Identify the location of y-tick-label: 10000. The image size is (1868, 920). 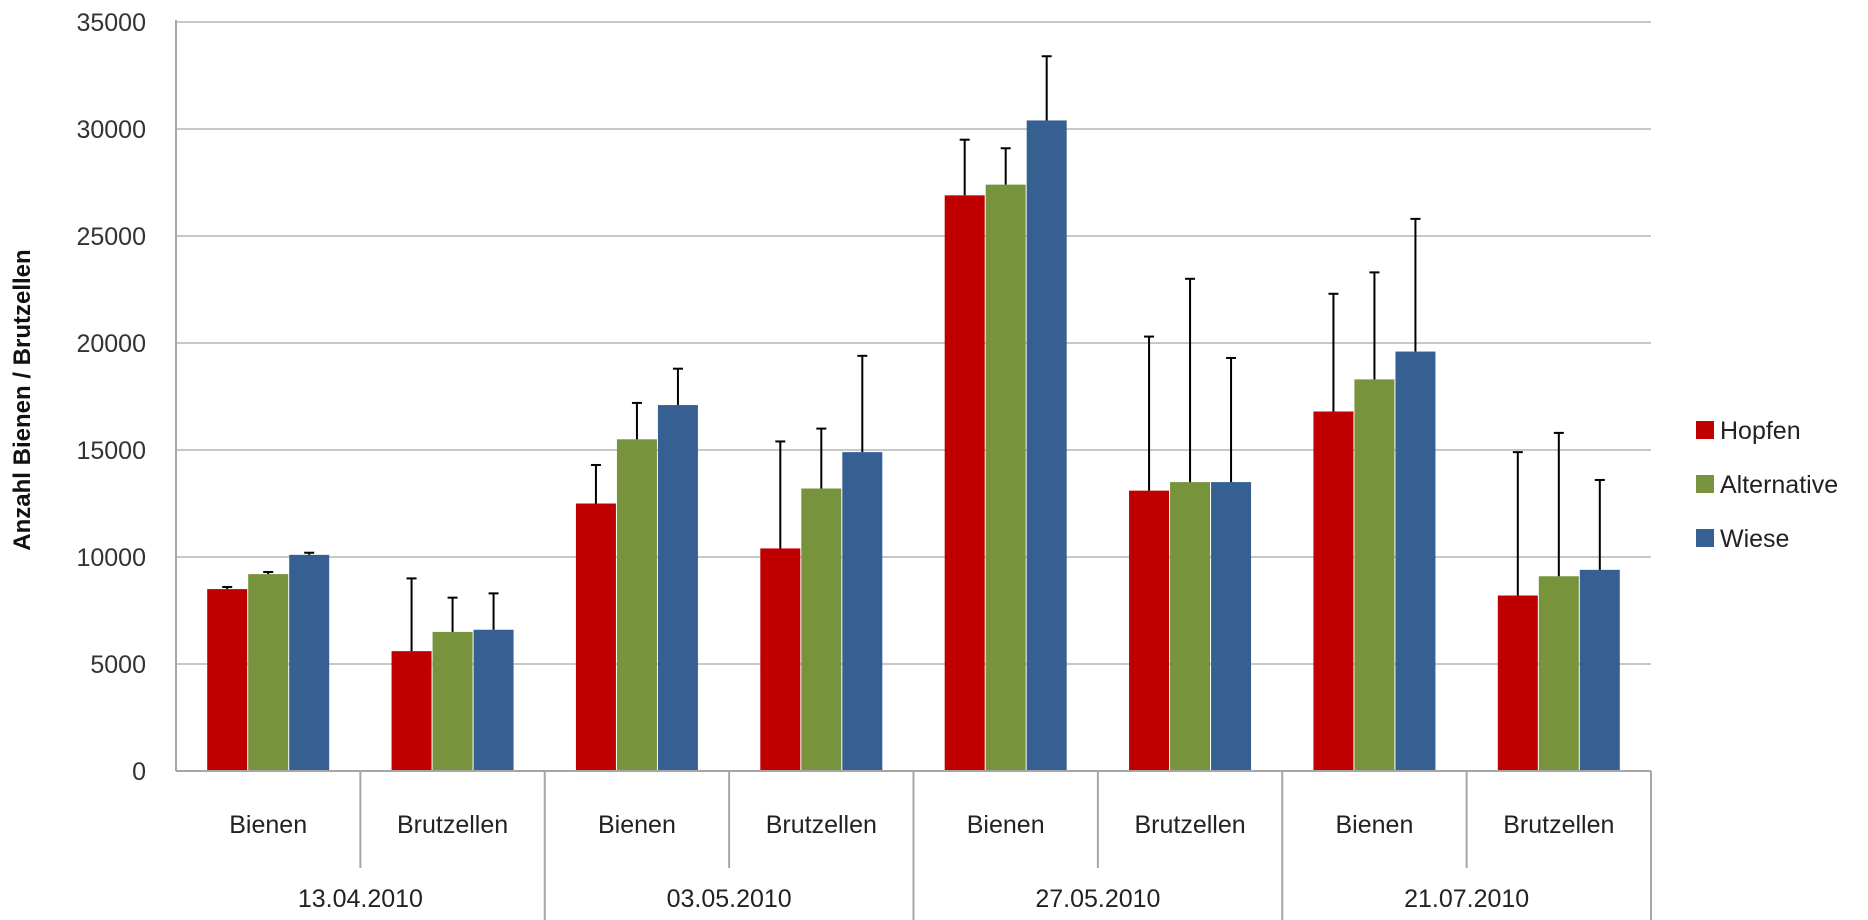
(111, 558).